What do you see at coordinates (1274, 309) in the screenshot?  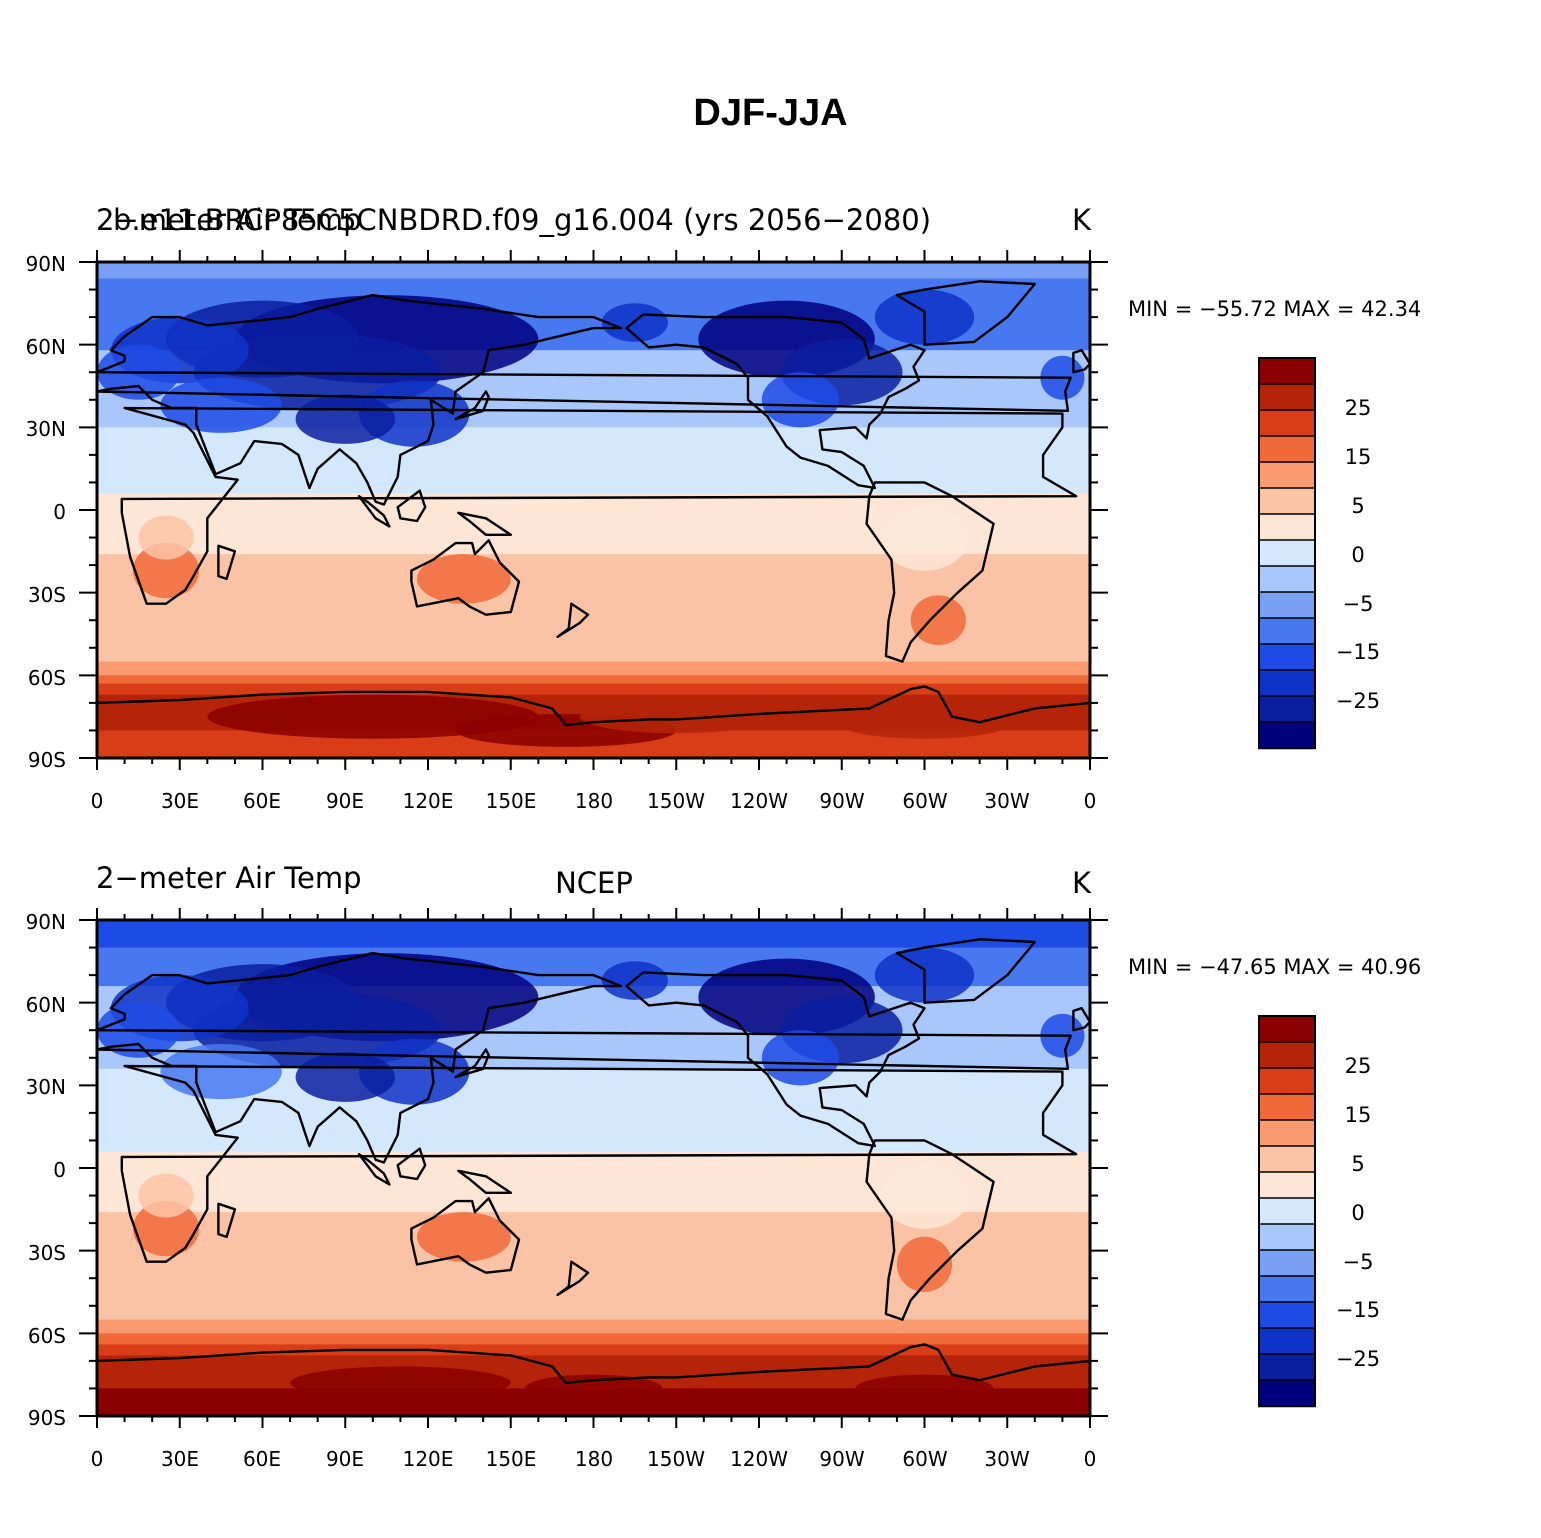 I see `min-max-stats: MIN = −55.72 MAX = 42.34` at bounding box center [1274, 309].